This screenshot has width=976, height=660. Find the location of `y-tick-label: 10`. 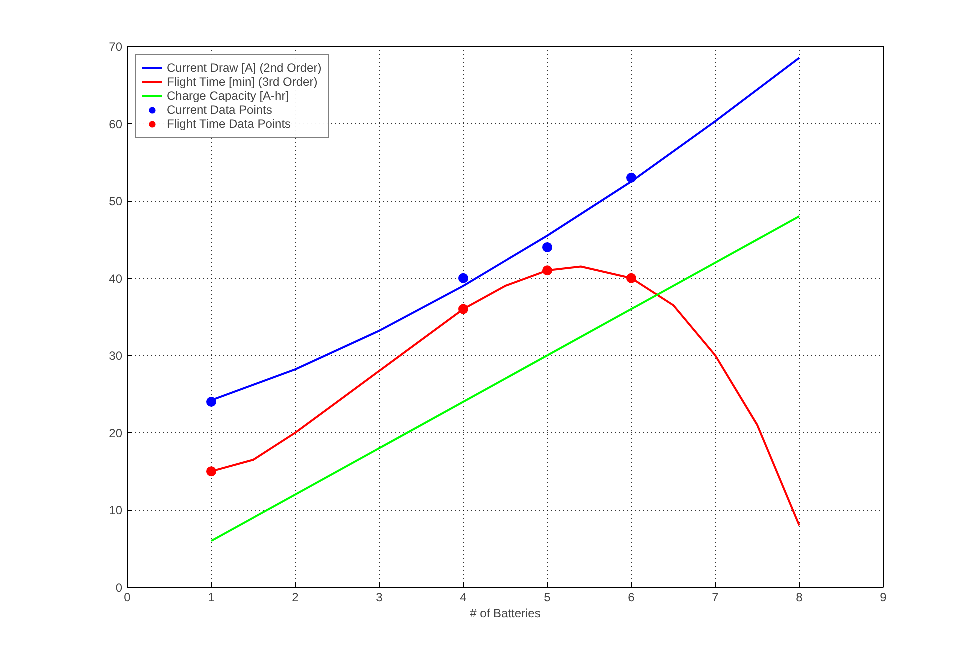

y-tick-label: 10 is located at coordinates (116, 511).